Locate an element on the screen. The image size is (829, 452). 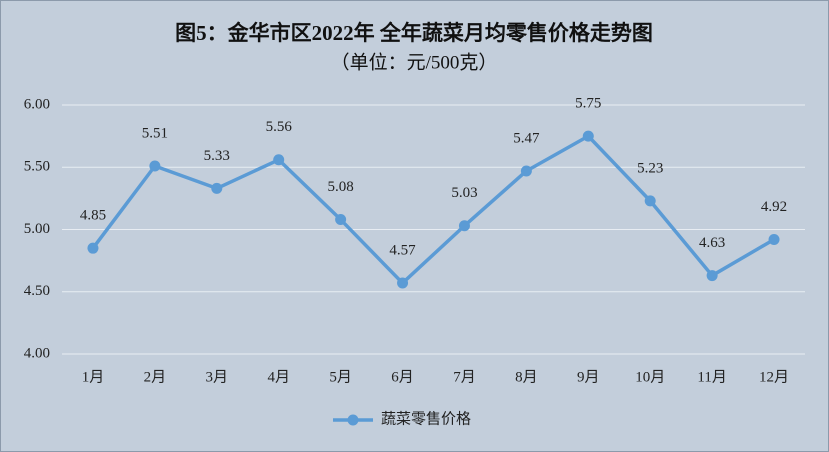
data-label: 4.63 is located at coordinates (712, 243).